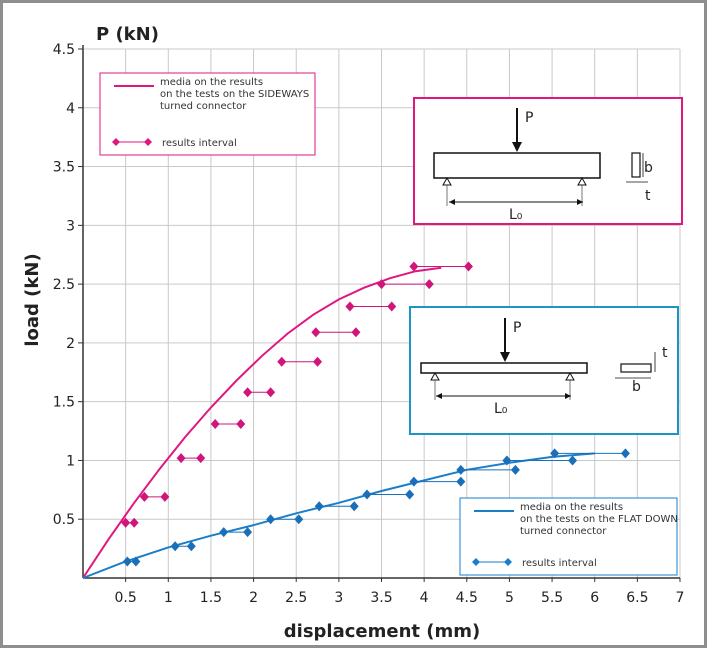 The height and width of the screenshot is (648, 707). What do you see at coordinates (70, 109) in the screenshot?
I see `y-tick-label: 4` at bounding box center [70, 109].